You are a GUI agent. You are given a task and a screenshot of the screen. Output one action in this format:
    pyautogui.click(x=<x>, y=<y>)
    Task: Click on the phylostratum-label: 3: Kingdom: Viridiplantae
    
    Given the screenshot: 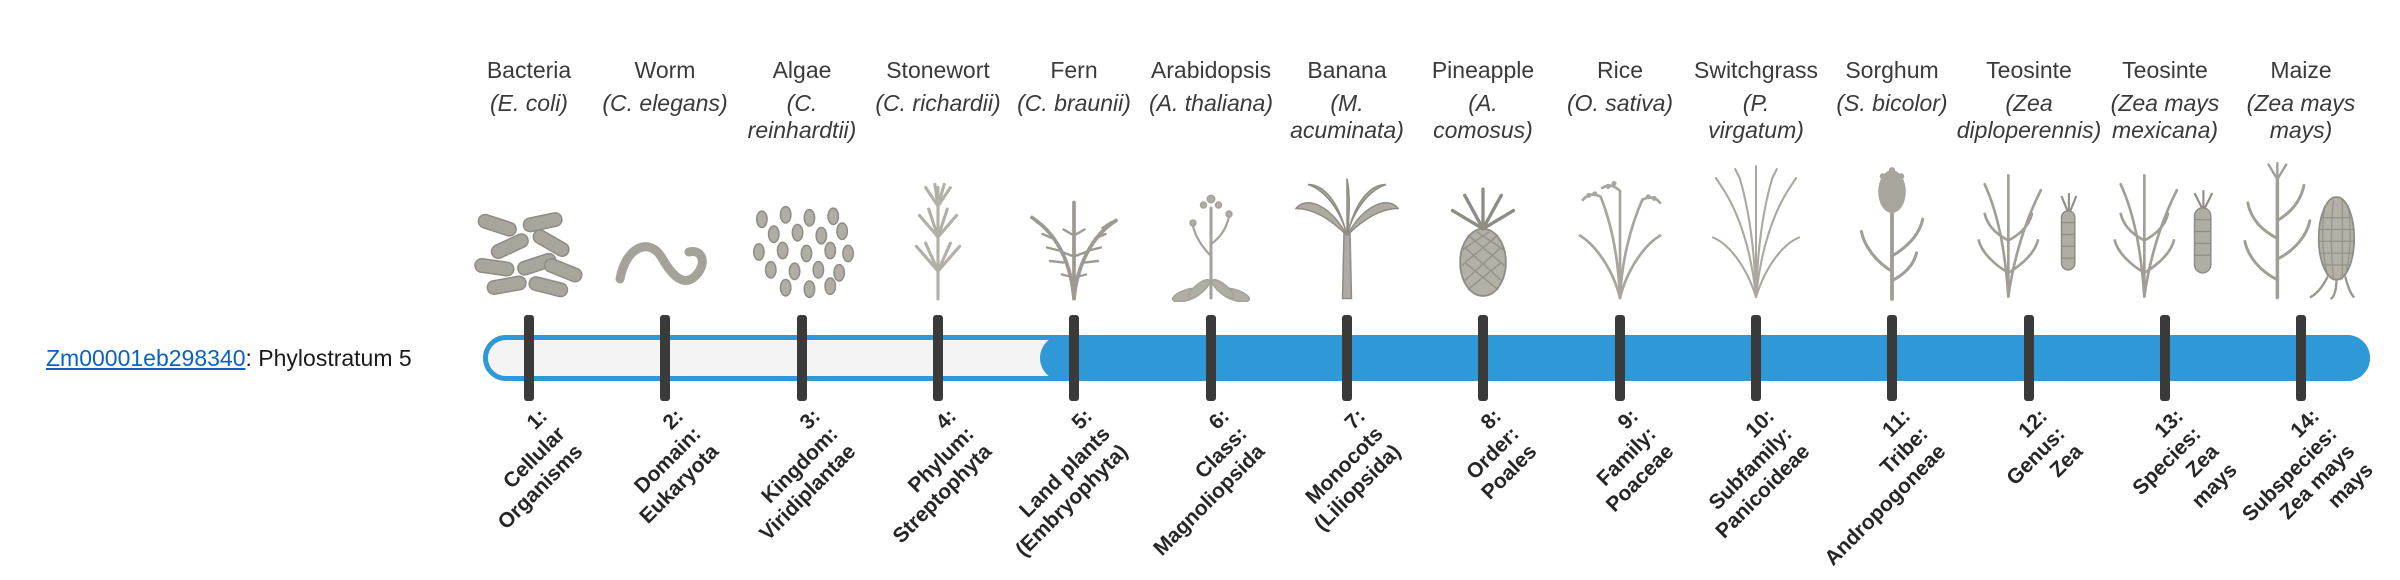 What is the action you would take?
    pyautogui.click(x=808, y=475)
    